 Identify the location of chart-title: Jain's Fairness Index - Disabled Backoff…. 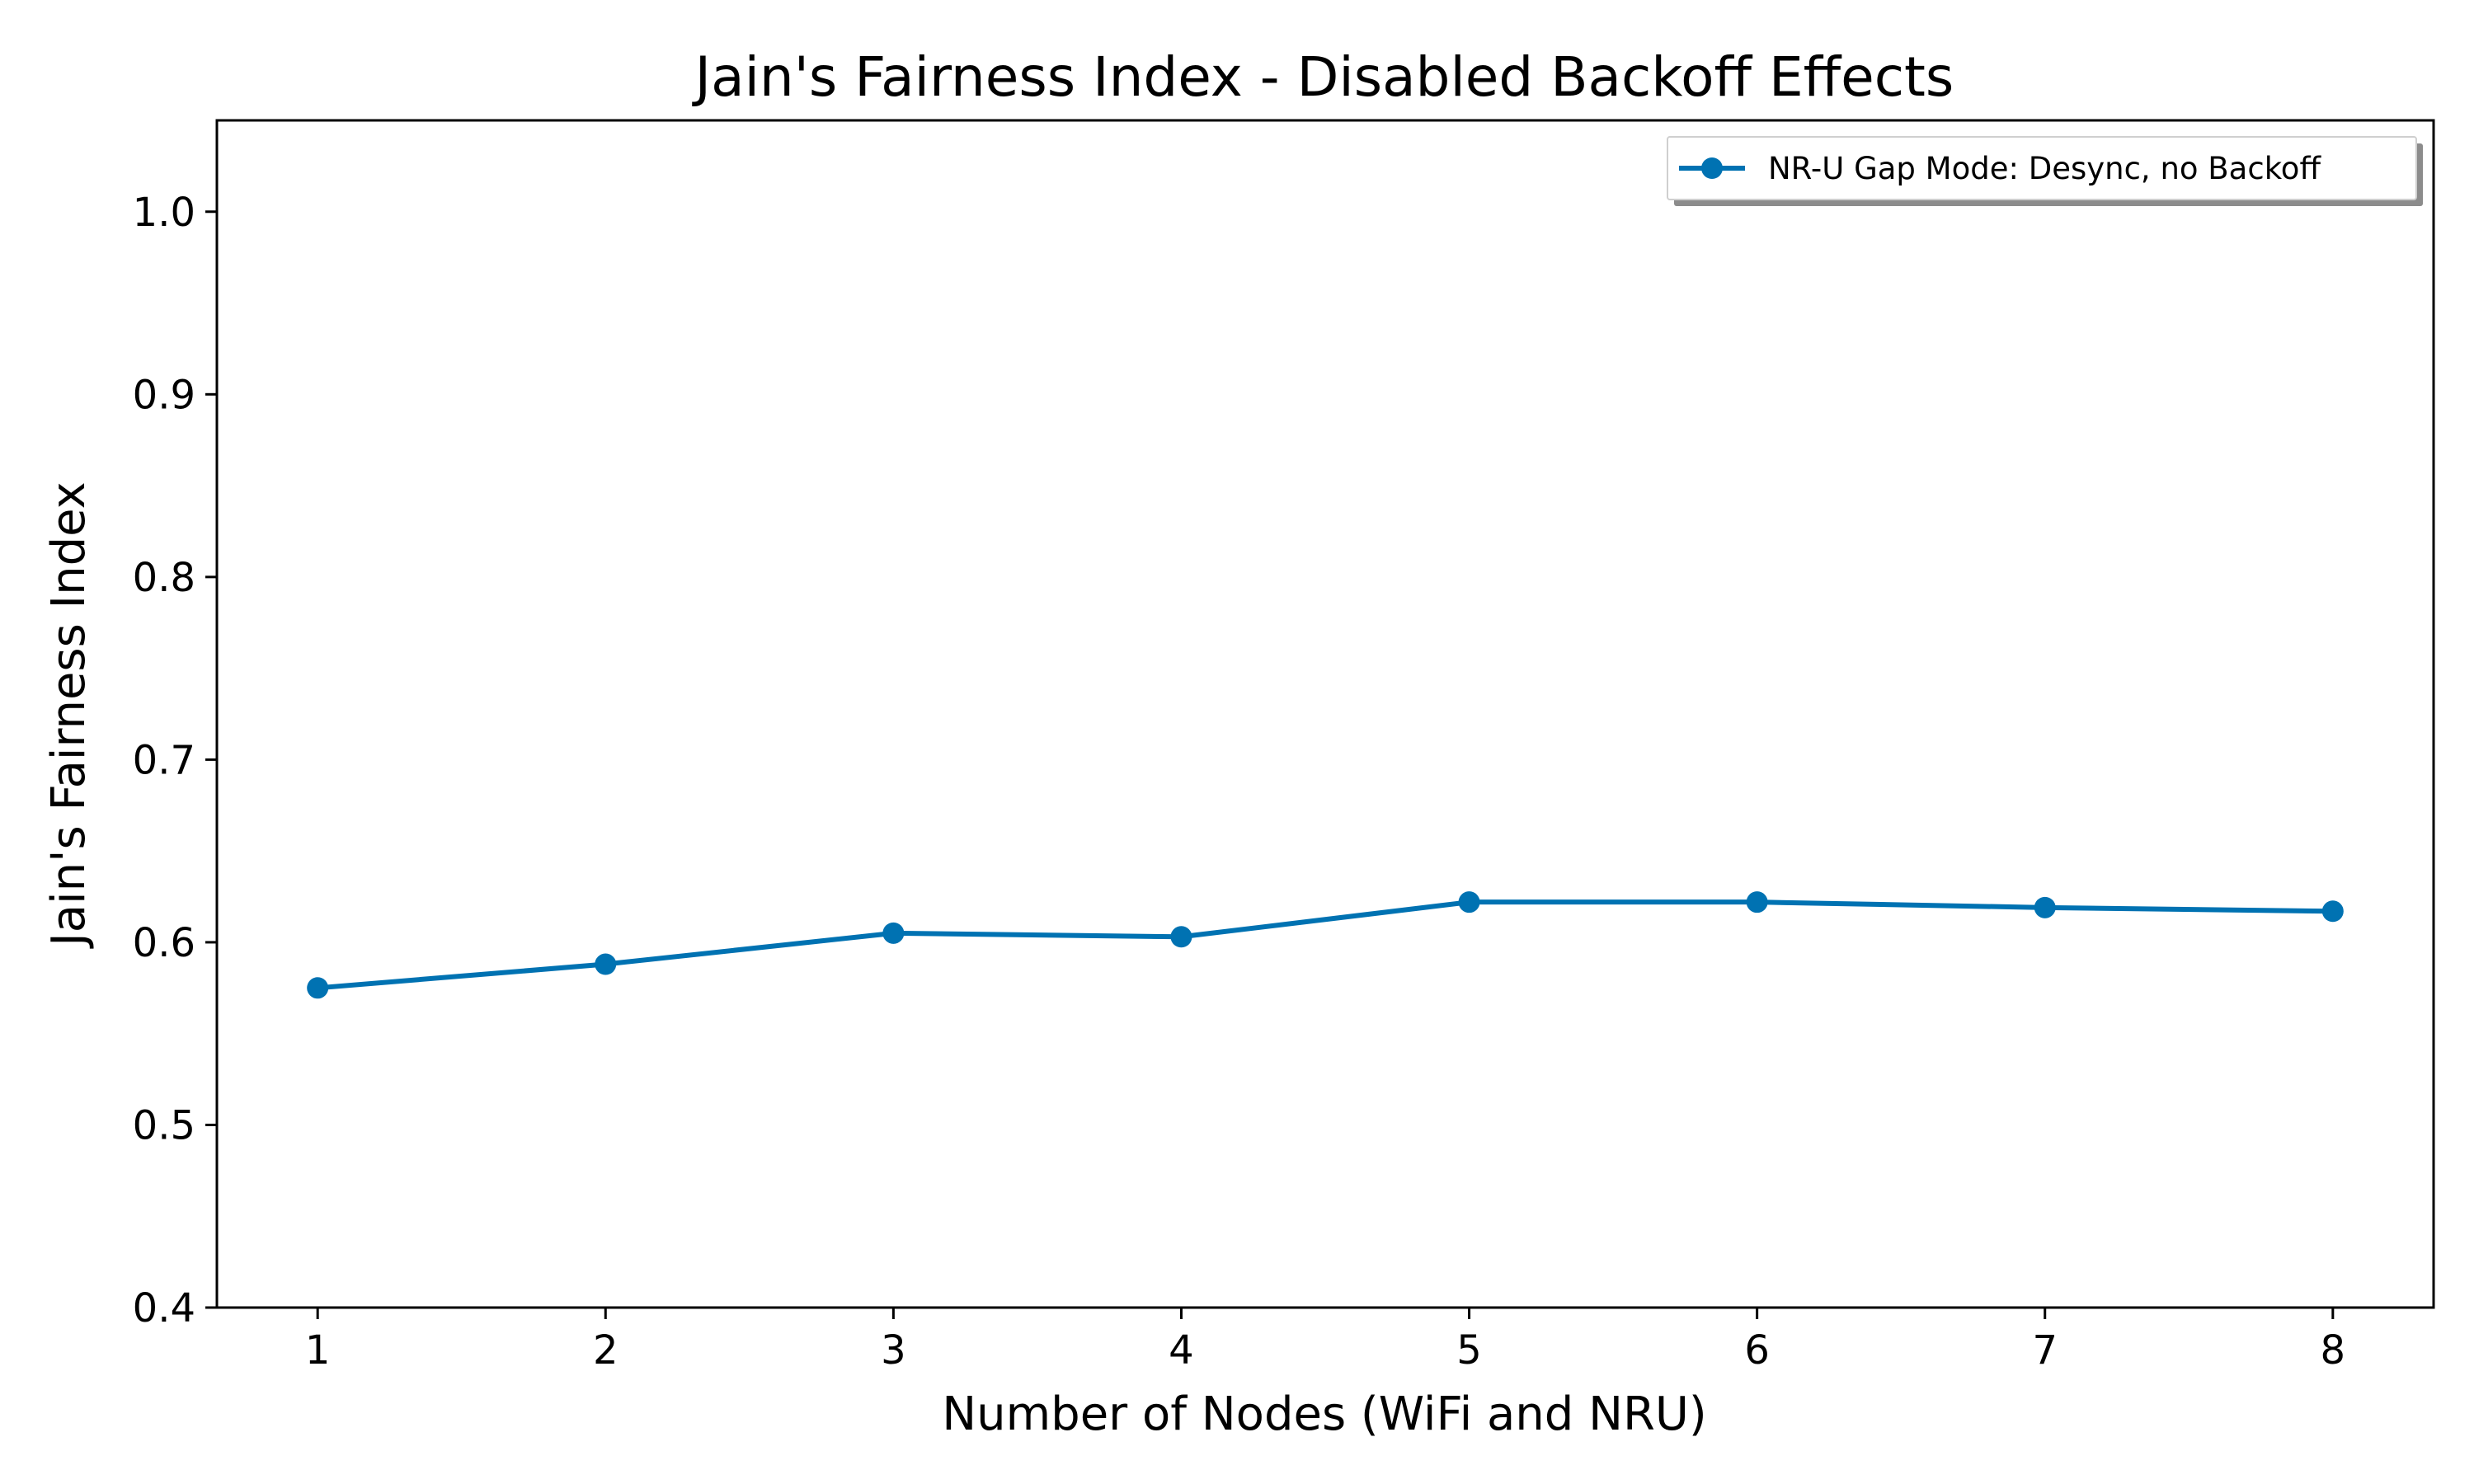
(1323, 77).